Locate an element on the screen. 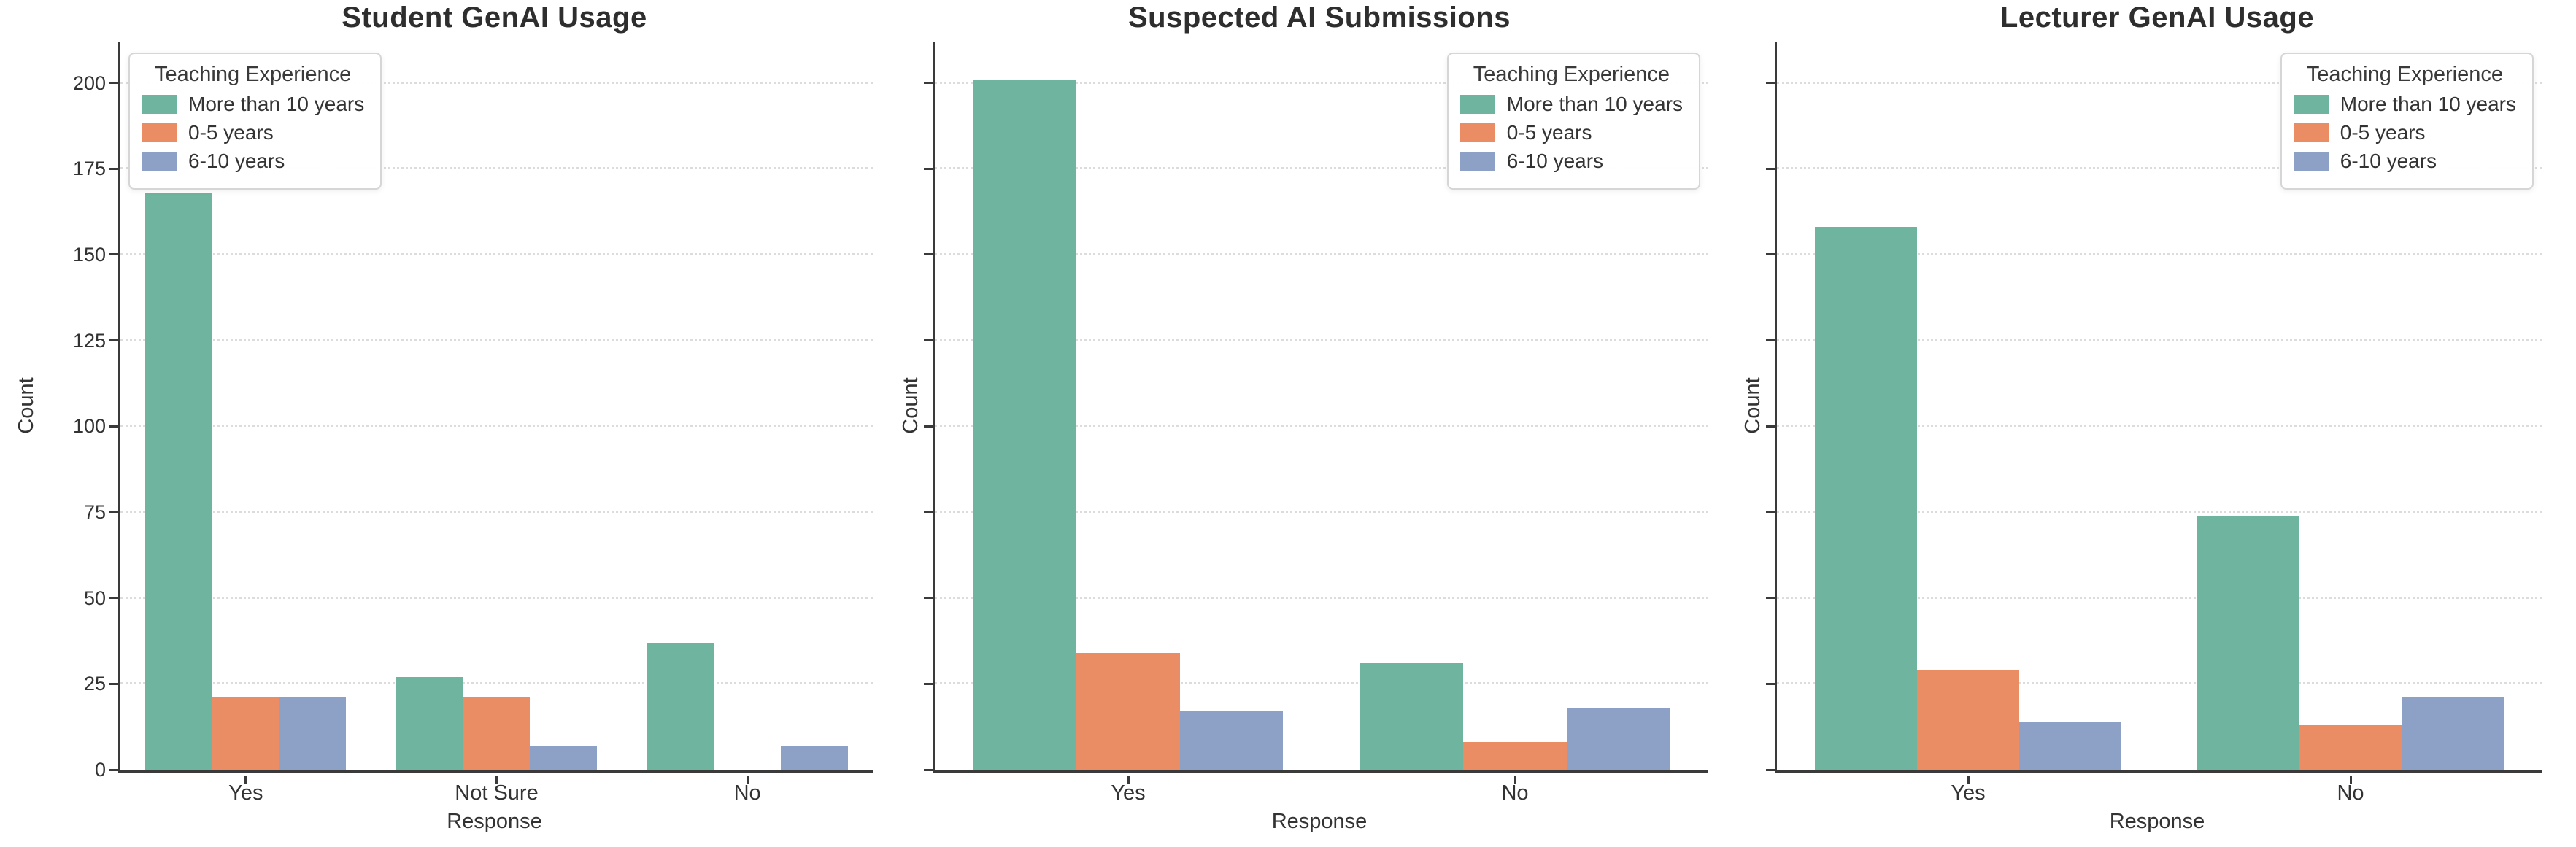  chart-title: Suspected AI Submissions is located at coordinates (1319, 17).